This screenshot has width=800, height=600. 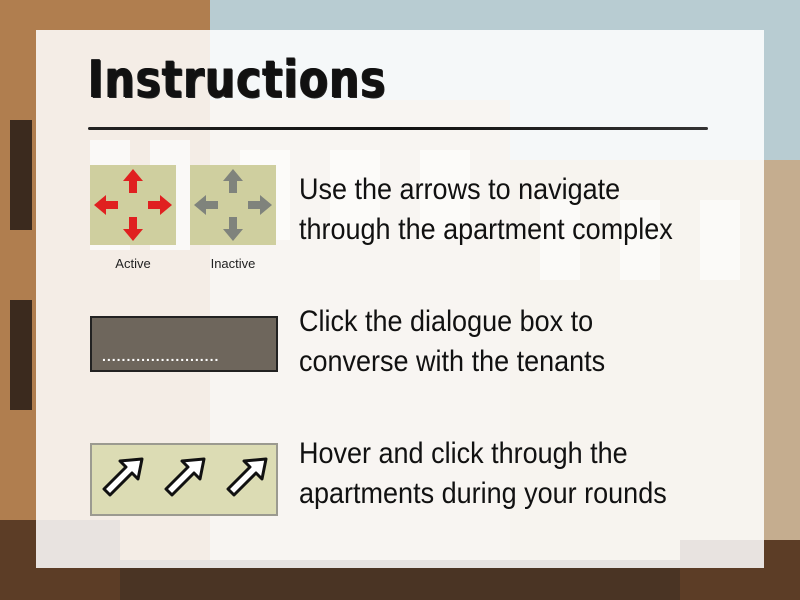 I want to click on active-label: Active, so click(x=133, y=263).